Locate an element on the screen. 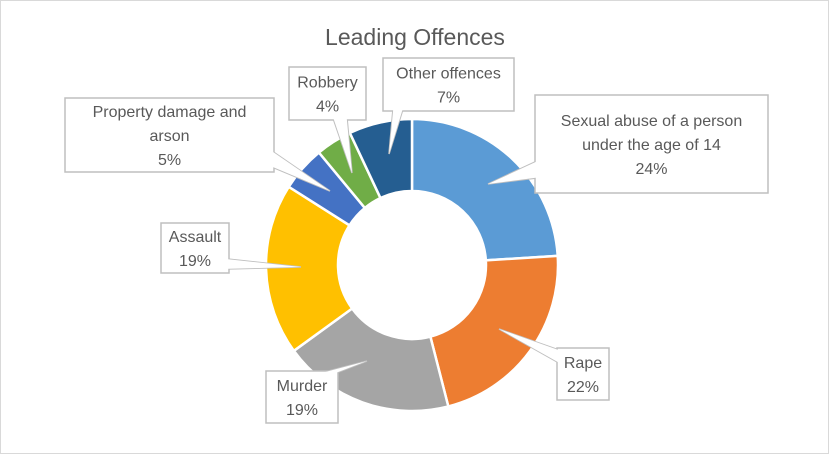 The image size is (829, 454). value-label: 4% is located at coordinates (327, 107).